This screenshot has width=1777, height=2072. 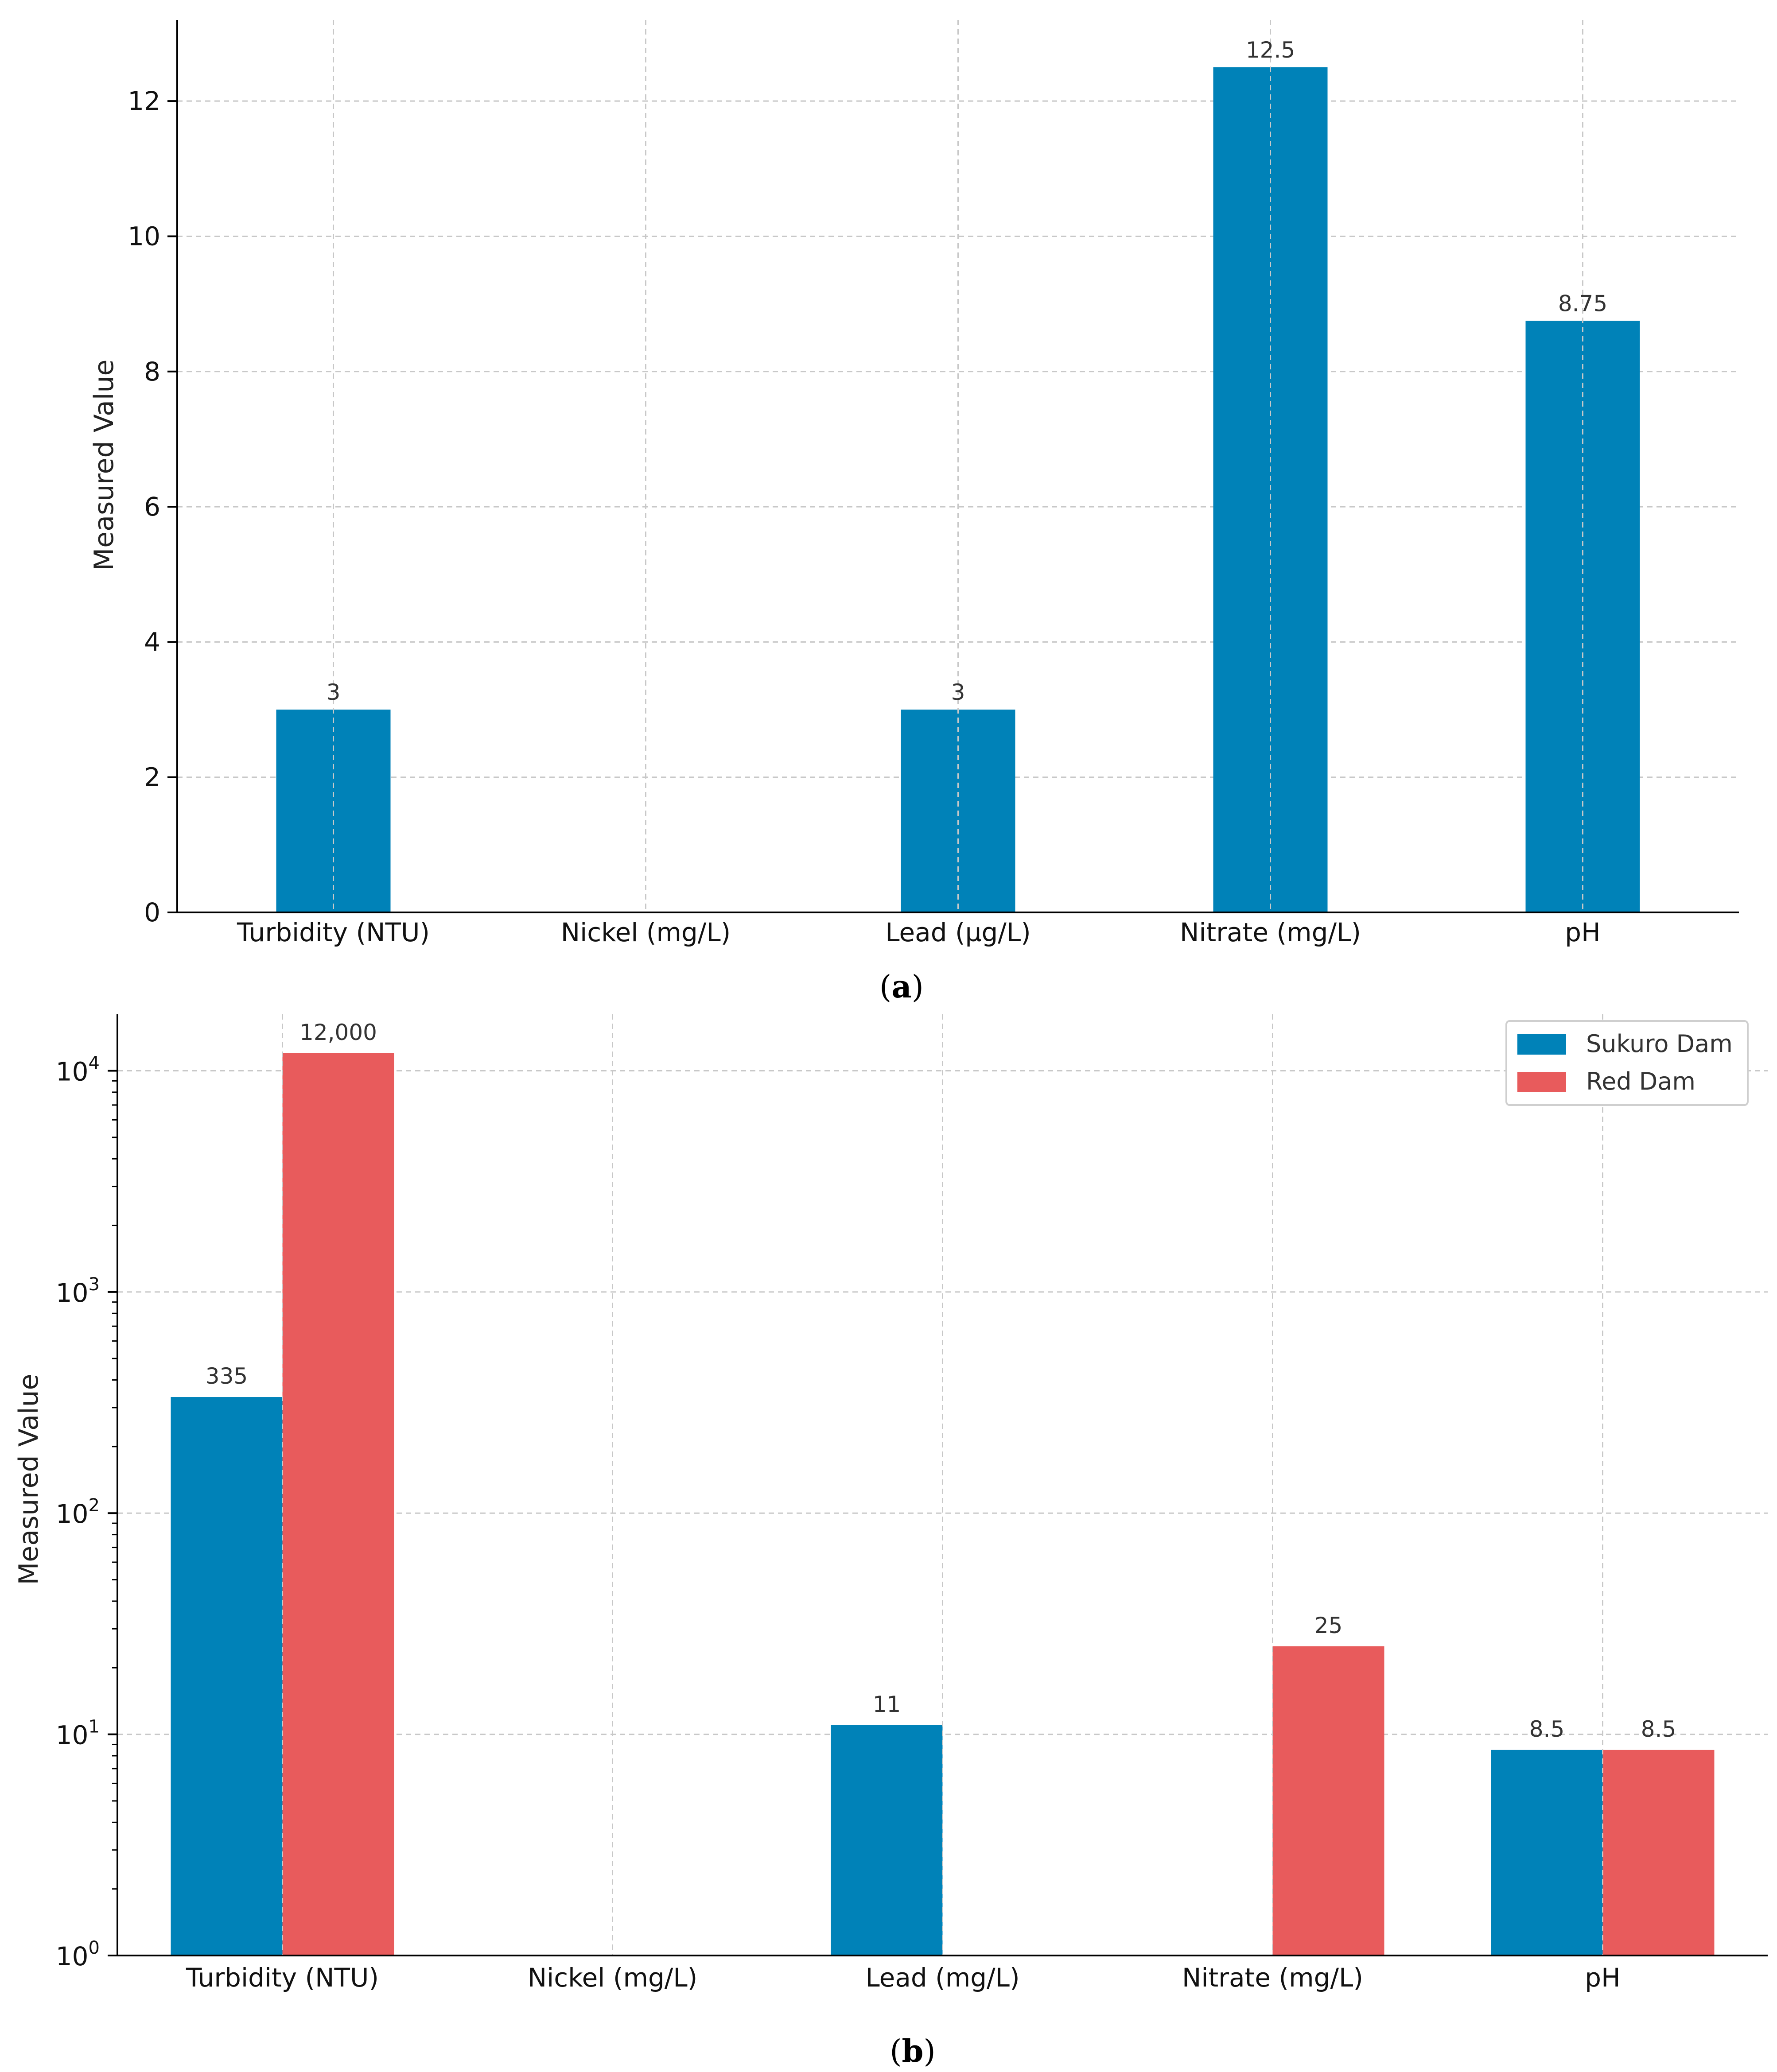 What do you see at coordinates (227, 1376) in the screenshot?
I see `chart-b-value-label: 335` at bounding box center [227, 1376].